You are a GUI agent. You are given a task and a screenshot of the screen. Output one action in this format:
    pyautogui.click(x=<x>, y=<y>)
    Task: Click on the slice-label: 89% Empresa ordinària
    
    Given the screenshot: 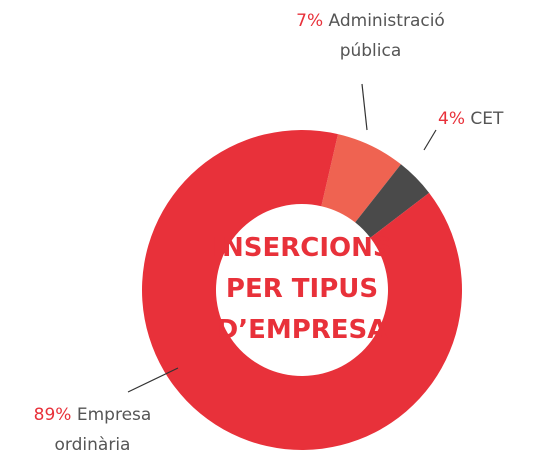 What is the action you would take?
    pyautogui.click(x=92, y=430)
    